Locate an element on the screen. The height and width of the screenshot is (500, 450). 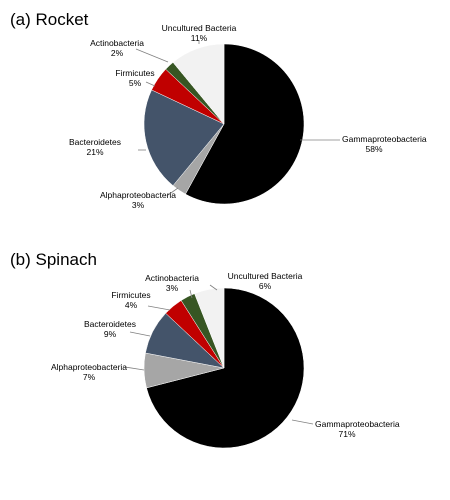
leader-line-uncultured-bacteria is located at coordinates (213, 287).